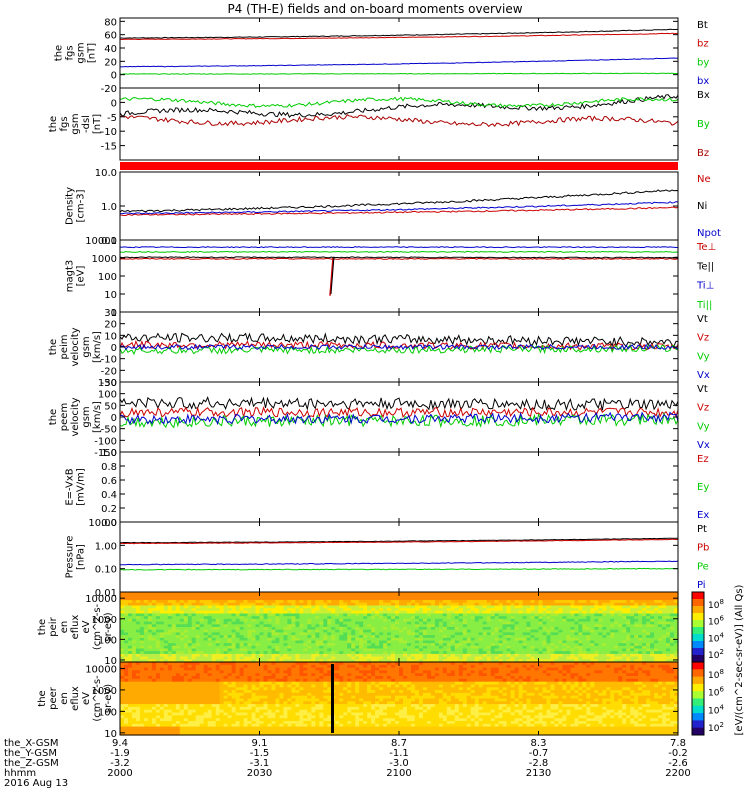  I want to click on ytick-label: 20, so click(110, 325).